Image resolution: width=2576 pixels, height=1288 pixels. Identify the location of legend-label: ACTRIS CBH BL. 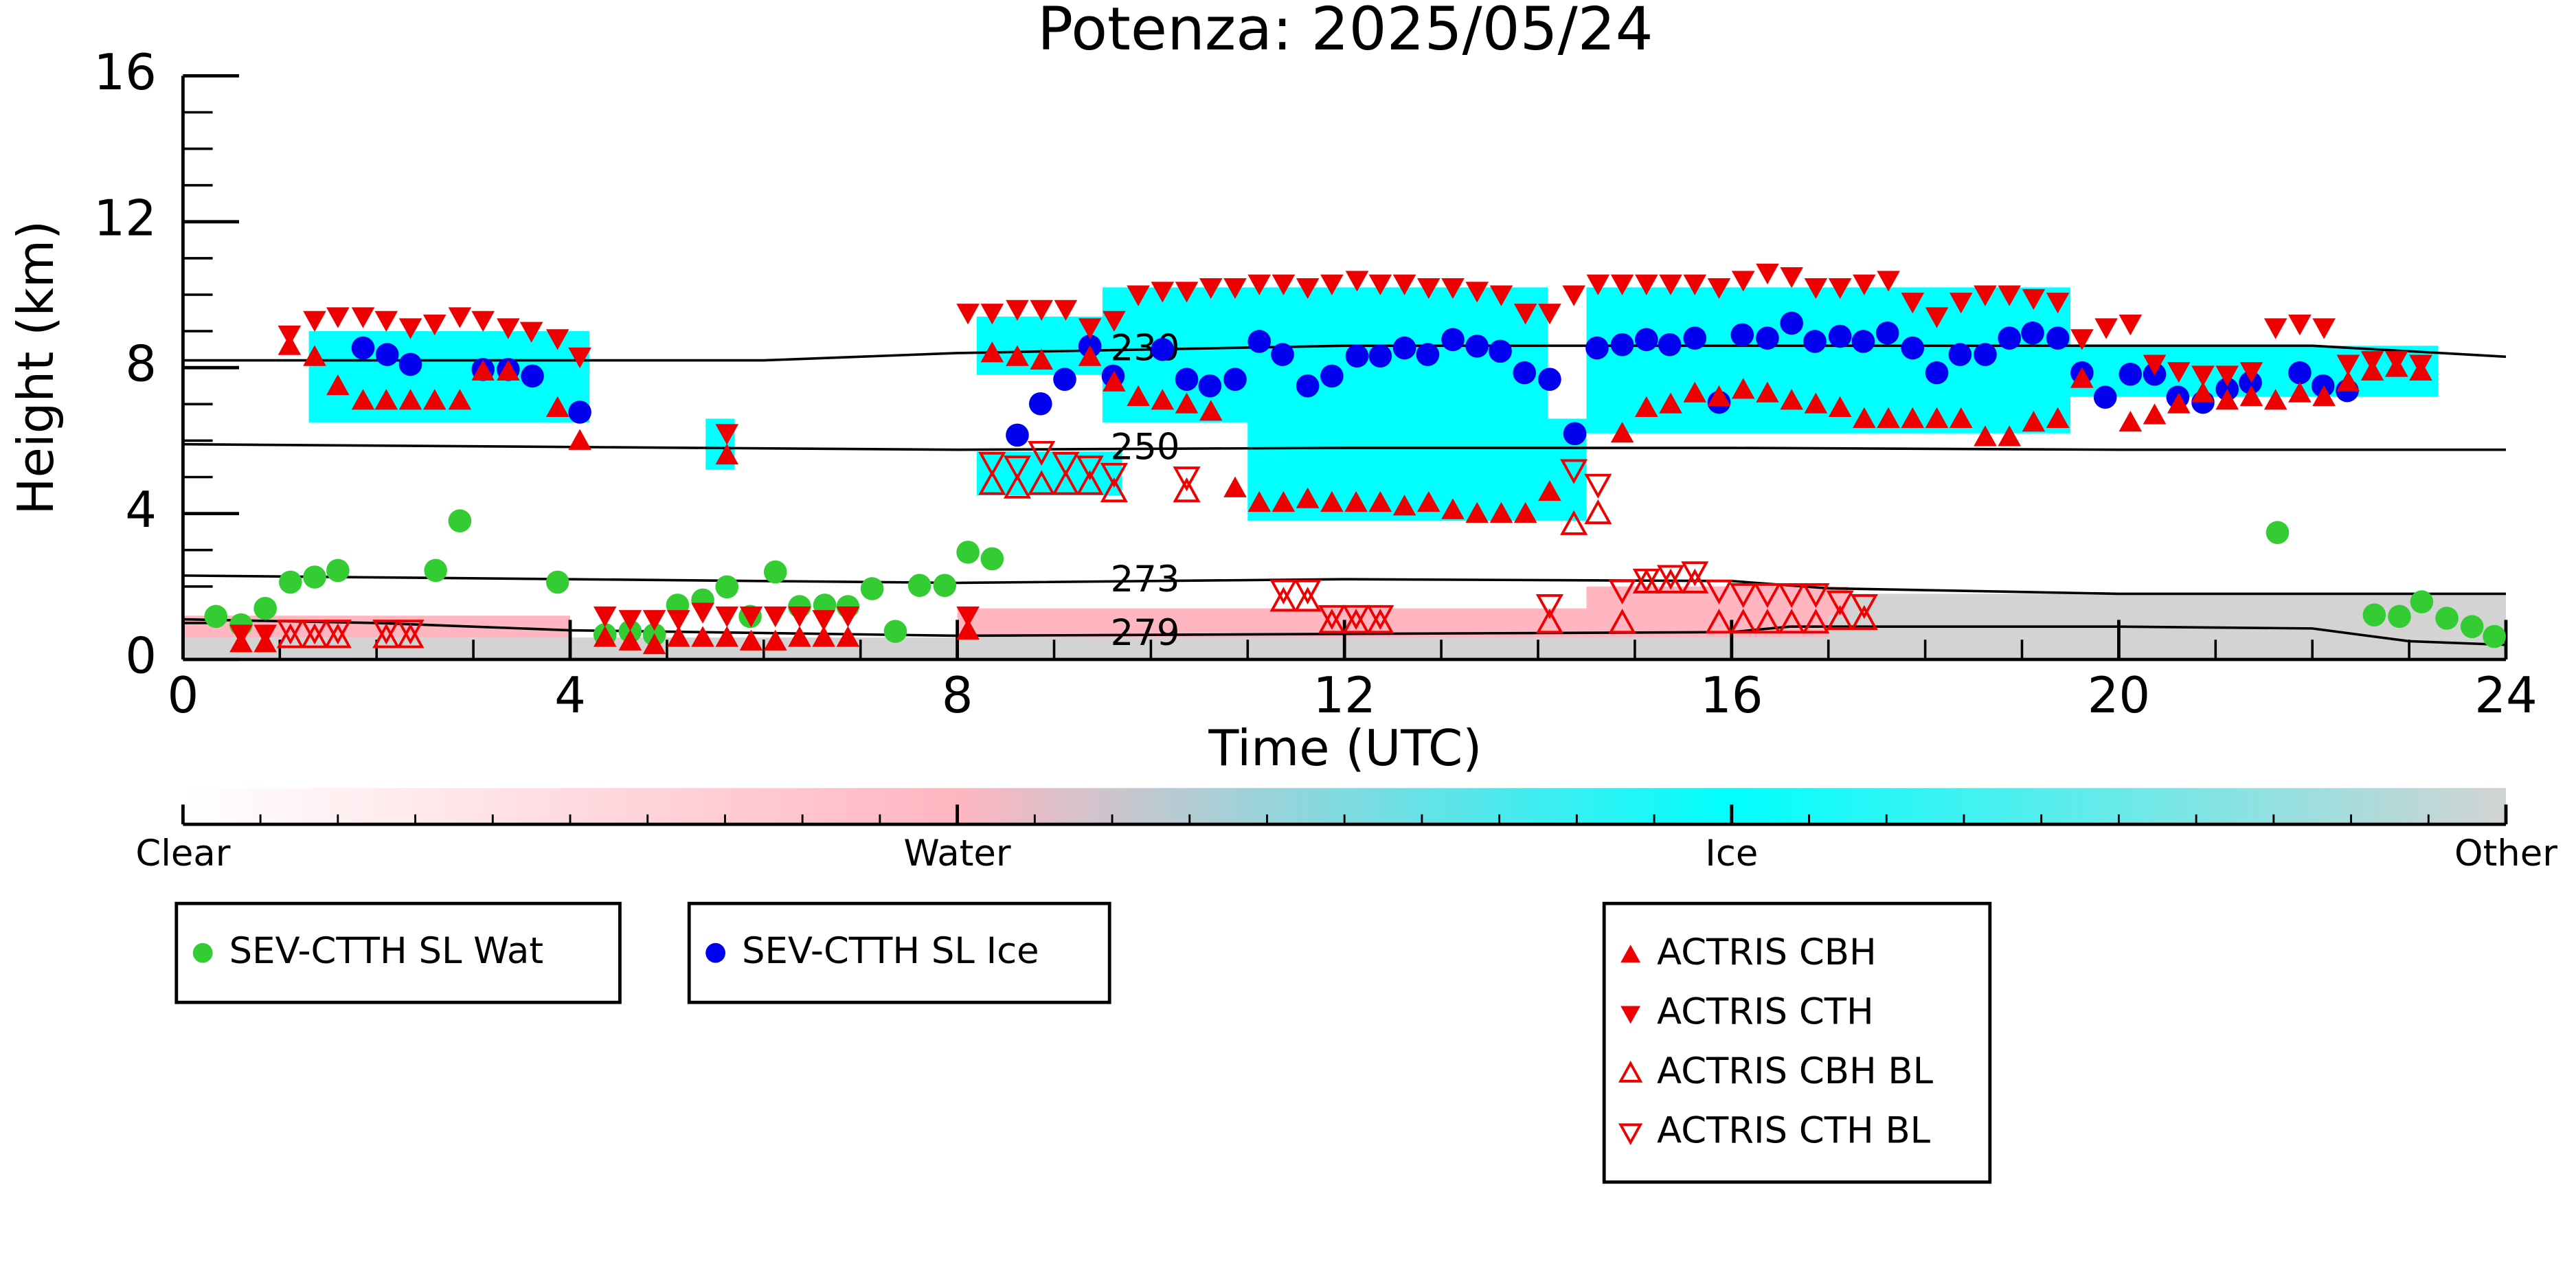
(1795, 1071).